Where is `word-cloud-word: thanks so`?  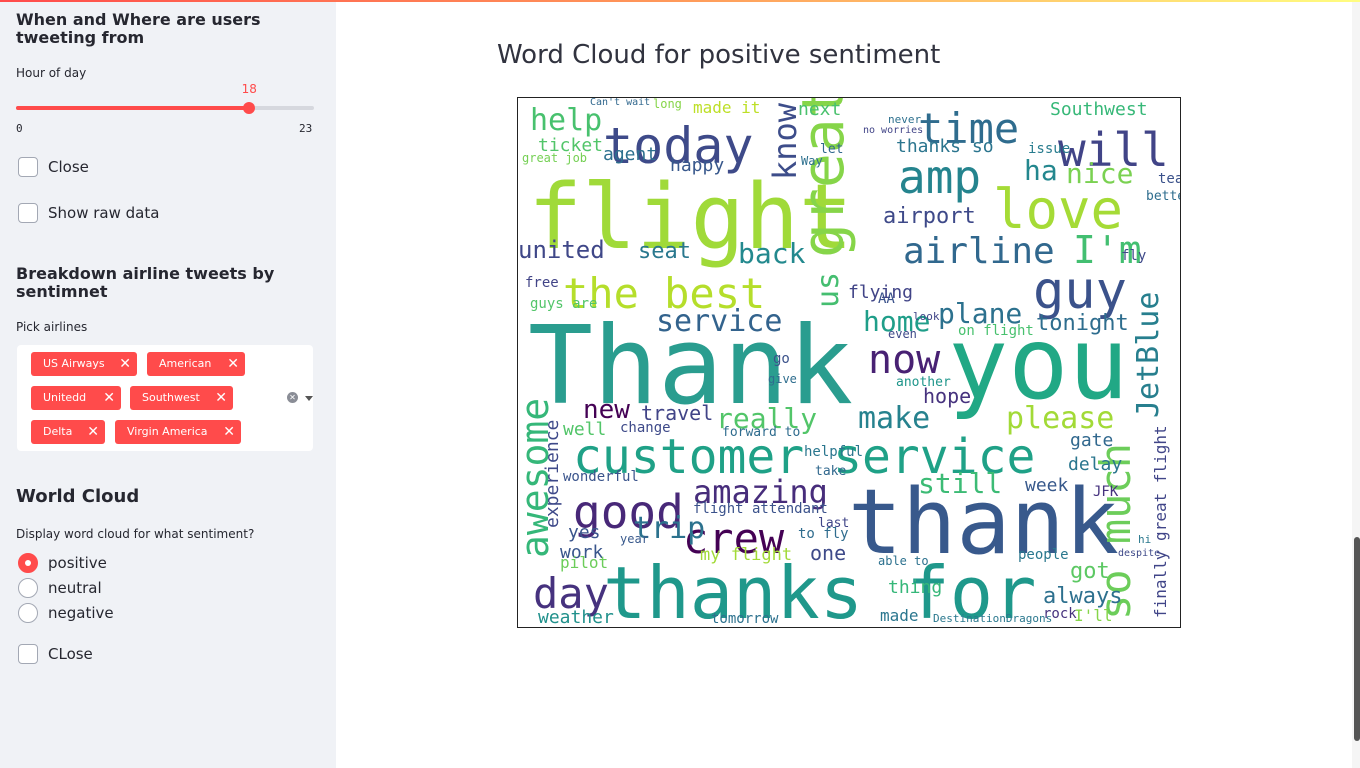
word-cloud-word: thanks so is located at coordinates (945, 146).